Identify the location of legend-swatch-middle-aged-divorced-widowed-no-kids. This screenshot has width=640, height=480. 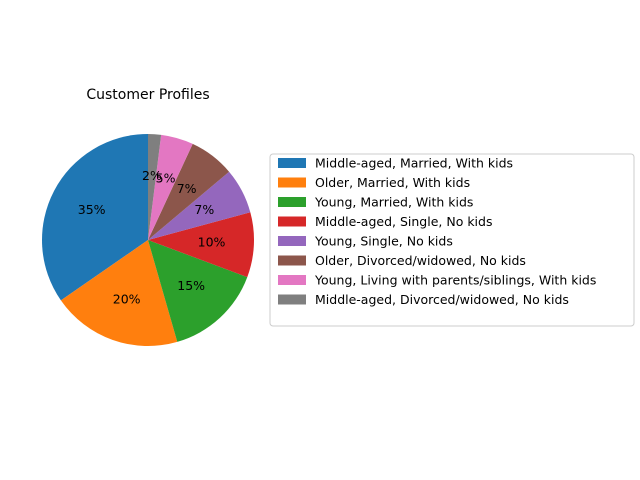
(292, 299).